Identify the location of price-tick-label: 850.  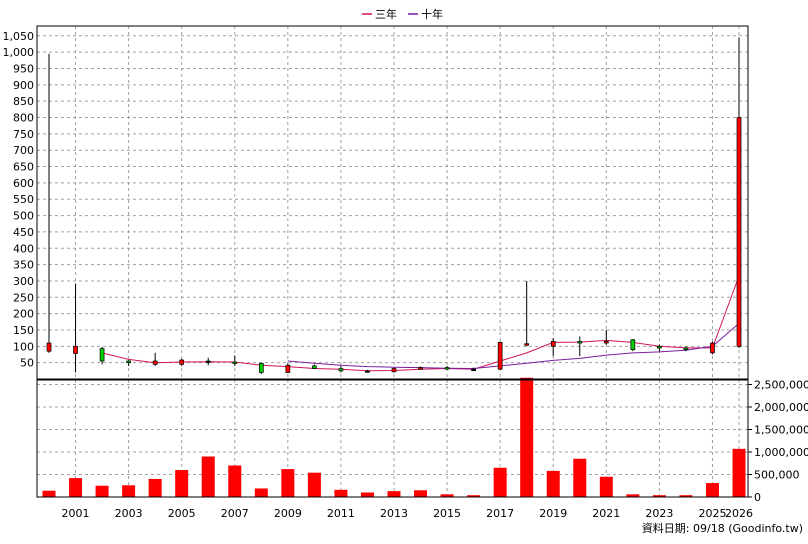
(23, 101).